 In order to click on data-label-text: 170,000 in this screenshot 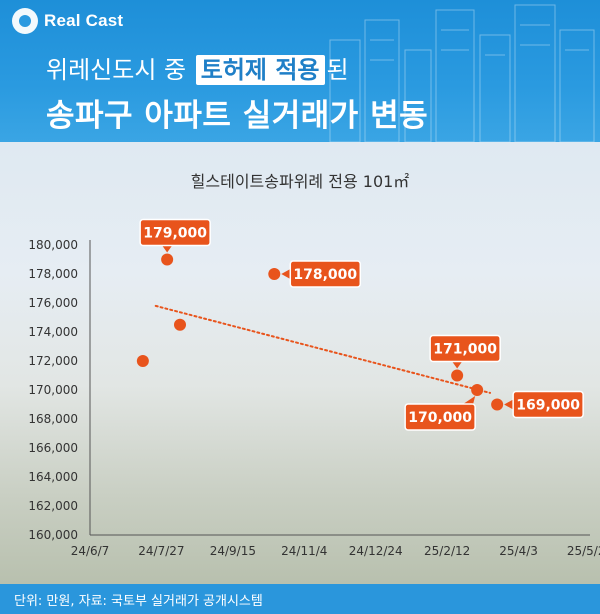, I will do `click(440, 418)`.